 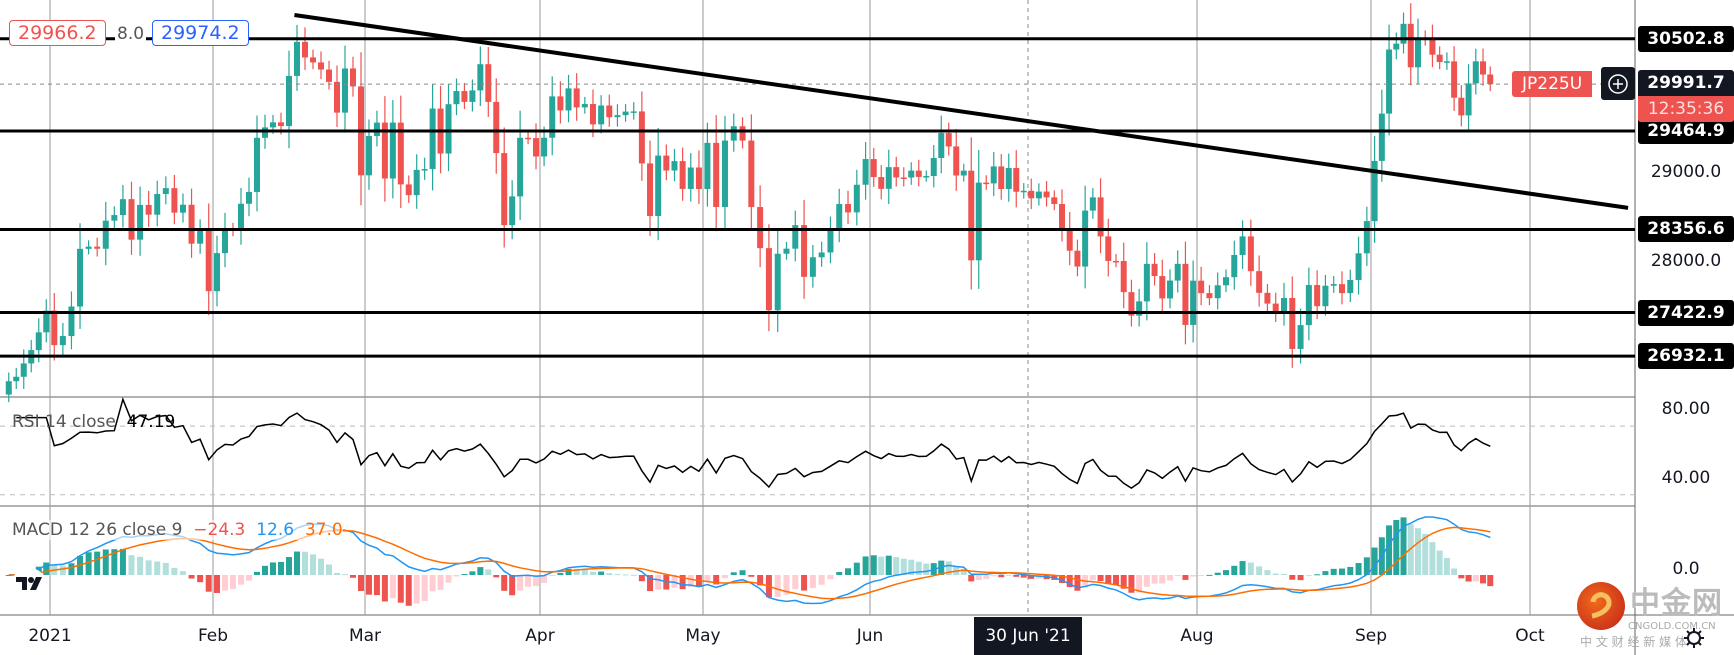 What do you see at coordinates (177, 530) in the screenshot?
I see `macd-title: MACD 12 26 close 9 −24.3 12.6 37.0` at bounding box center [177, 530].